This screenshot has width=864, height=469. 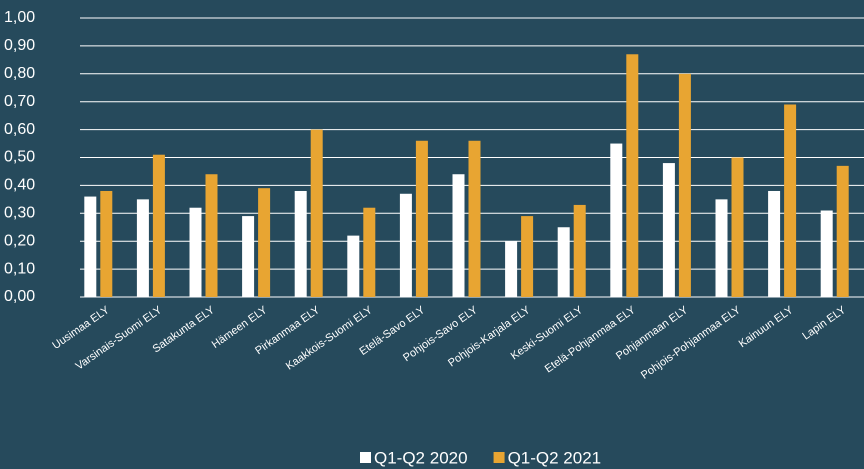 What do you see at coordinates (766, 327) in the screenshot?
I see `x-tick-label: Kainuun ELY` at bounding box center [766, 327].